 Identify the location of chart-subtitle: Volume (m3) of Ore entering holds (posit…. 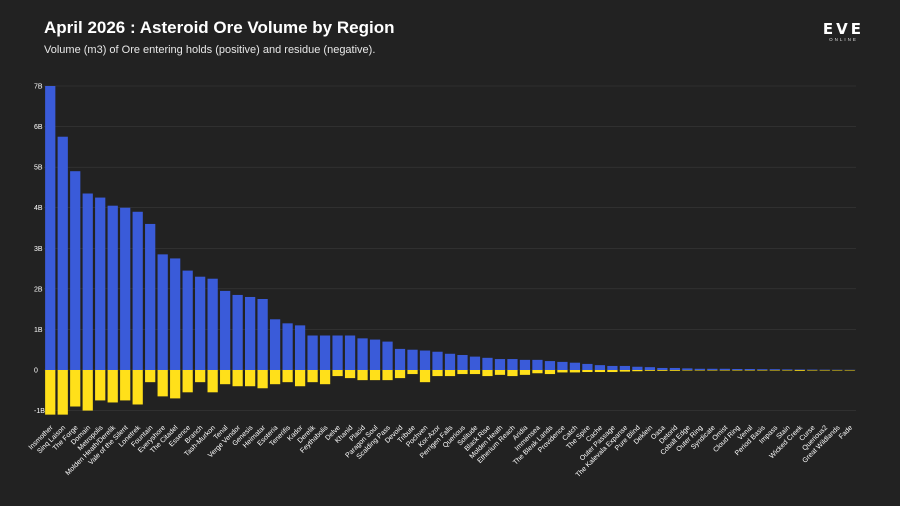
(210, 50).